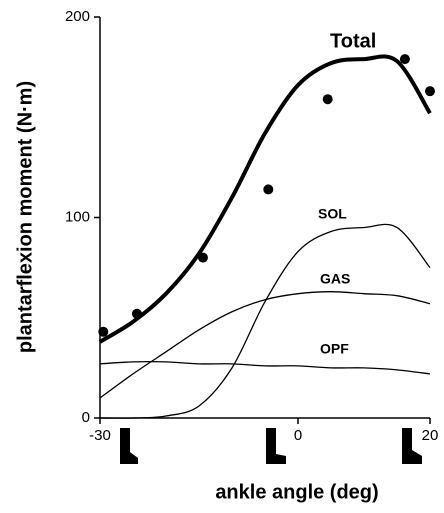 The image size is (444, 513). I want to click on series-label: Total, so click(353, 41).